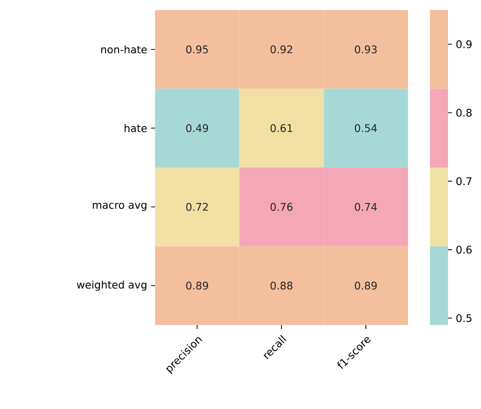 Image resolution: width=481 pixels, height=409 pixels. What do you see at coordinates (197, 128) in the screenshot?
I see `data-label: 0.49` at bounding box center [197, 128].